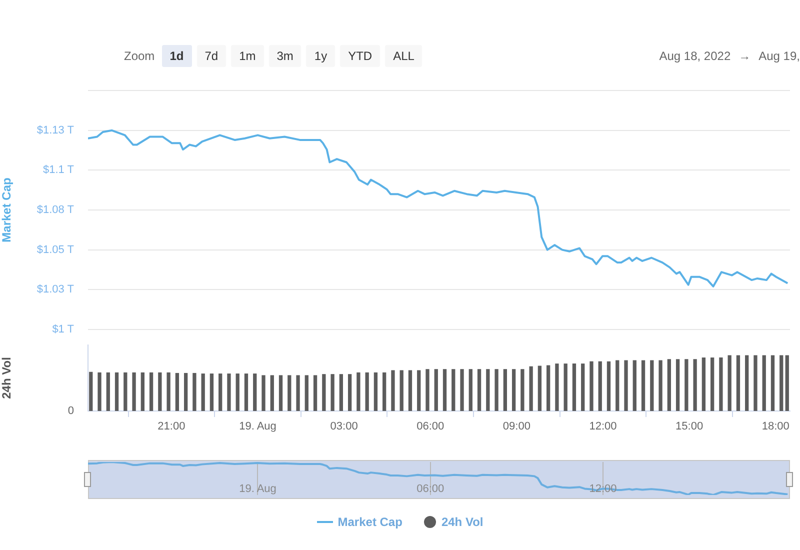  Describe the element at coordinates (177, 56) in the screenshot. I see `text: 1d` at that location.